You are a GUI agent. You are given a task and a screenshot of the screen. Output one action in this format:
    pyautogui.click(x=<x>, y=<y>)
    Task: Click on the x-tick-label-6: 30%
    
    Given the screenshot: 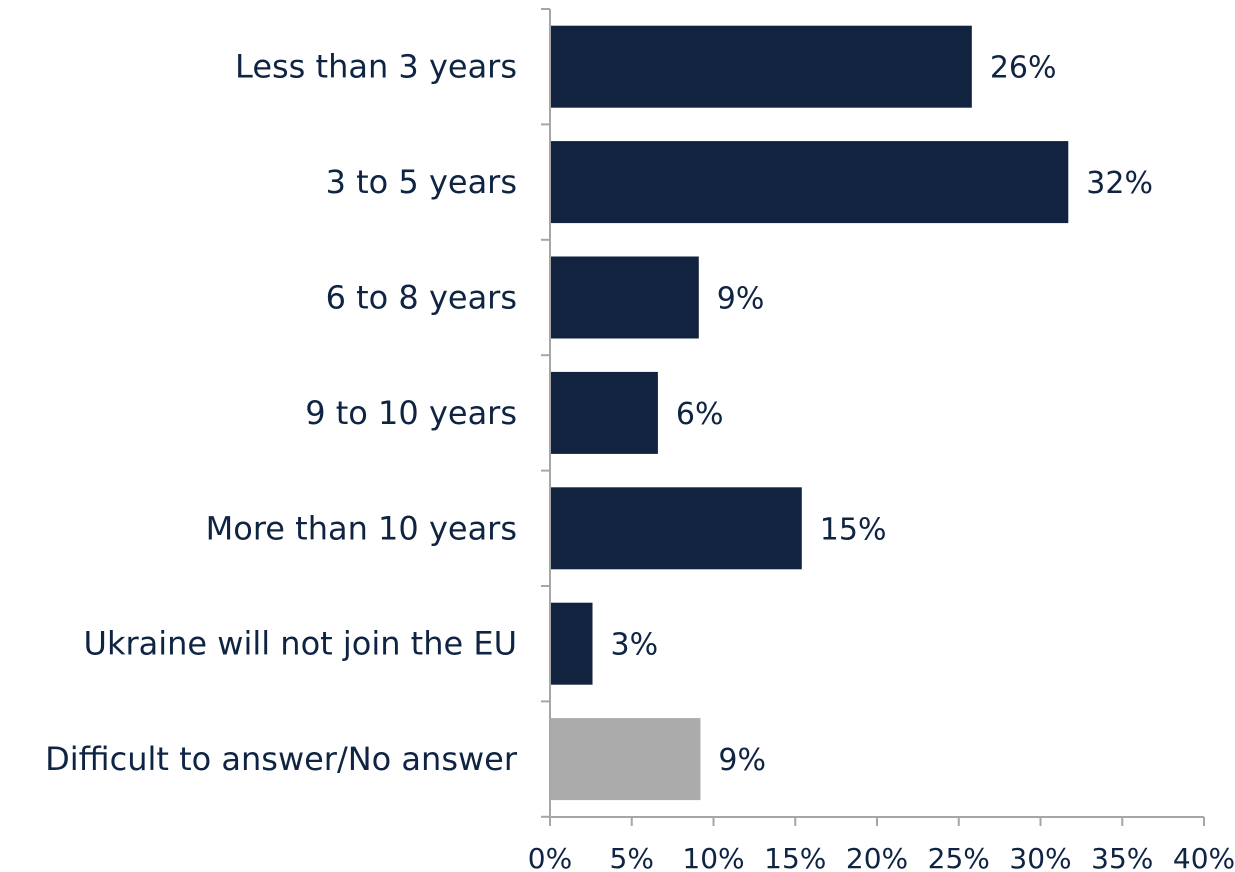 What is the action you would take?
    pyautogui.click(x=1040, y=857)
    